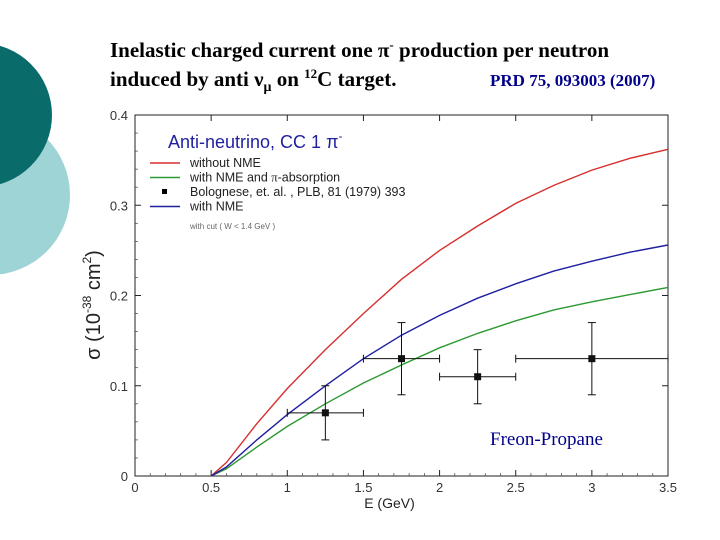 The width and height of the screenshot is (720, 540). Describe the element at coordinates (668, 487) in the screenshot. I see `x-tick-label: 3.5` at that location.